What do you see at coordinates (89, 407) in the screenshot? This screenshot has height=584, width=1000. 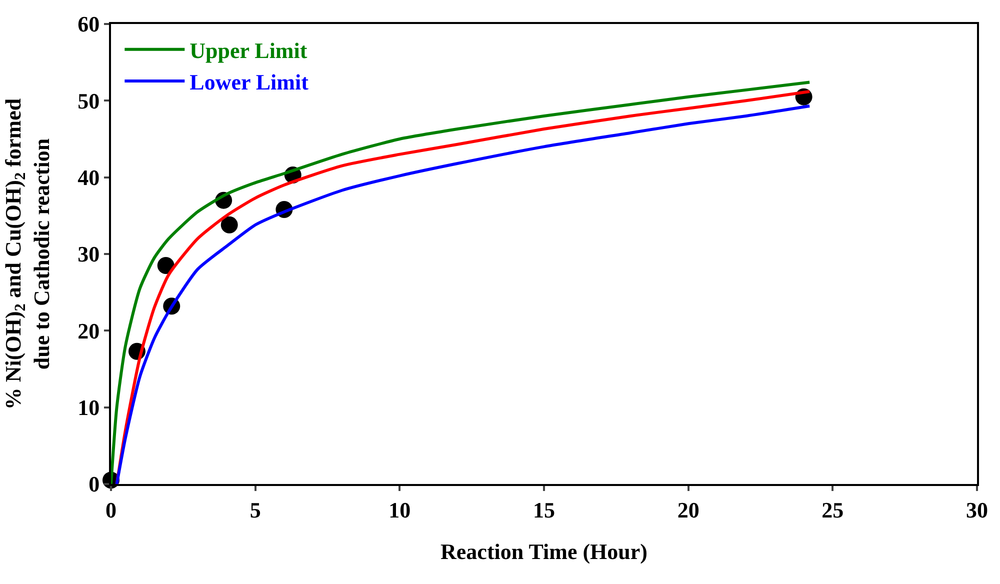 I see `y-tick-label: 10` at bounding box center [89, 407].